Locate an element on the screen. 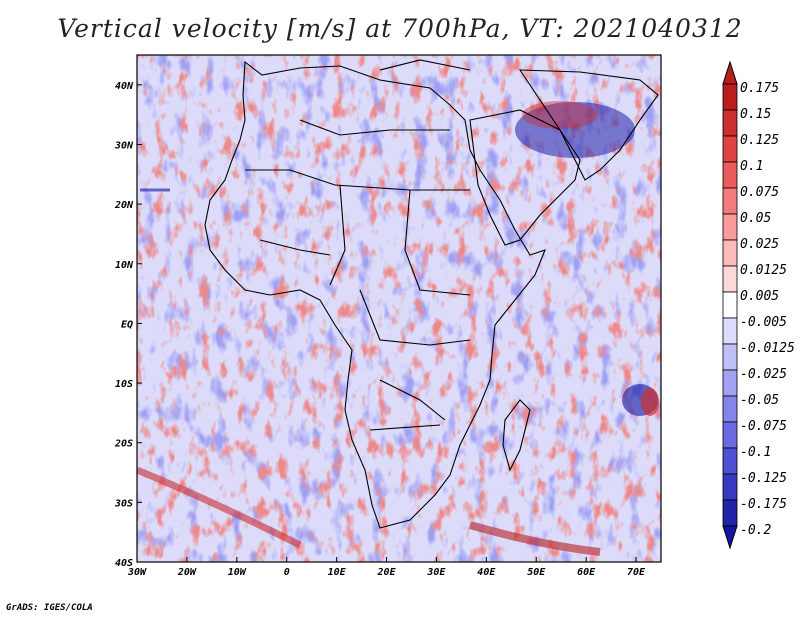 The height and width of the screenshot is (618, 800). lon-tick-label: 40E is located at coordinates (486, 572).